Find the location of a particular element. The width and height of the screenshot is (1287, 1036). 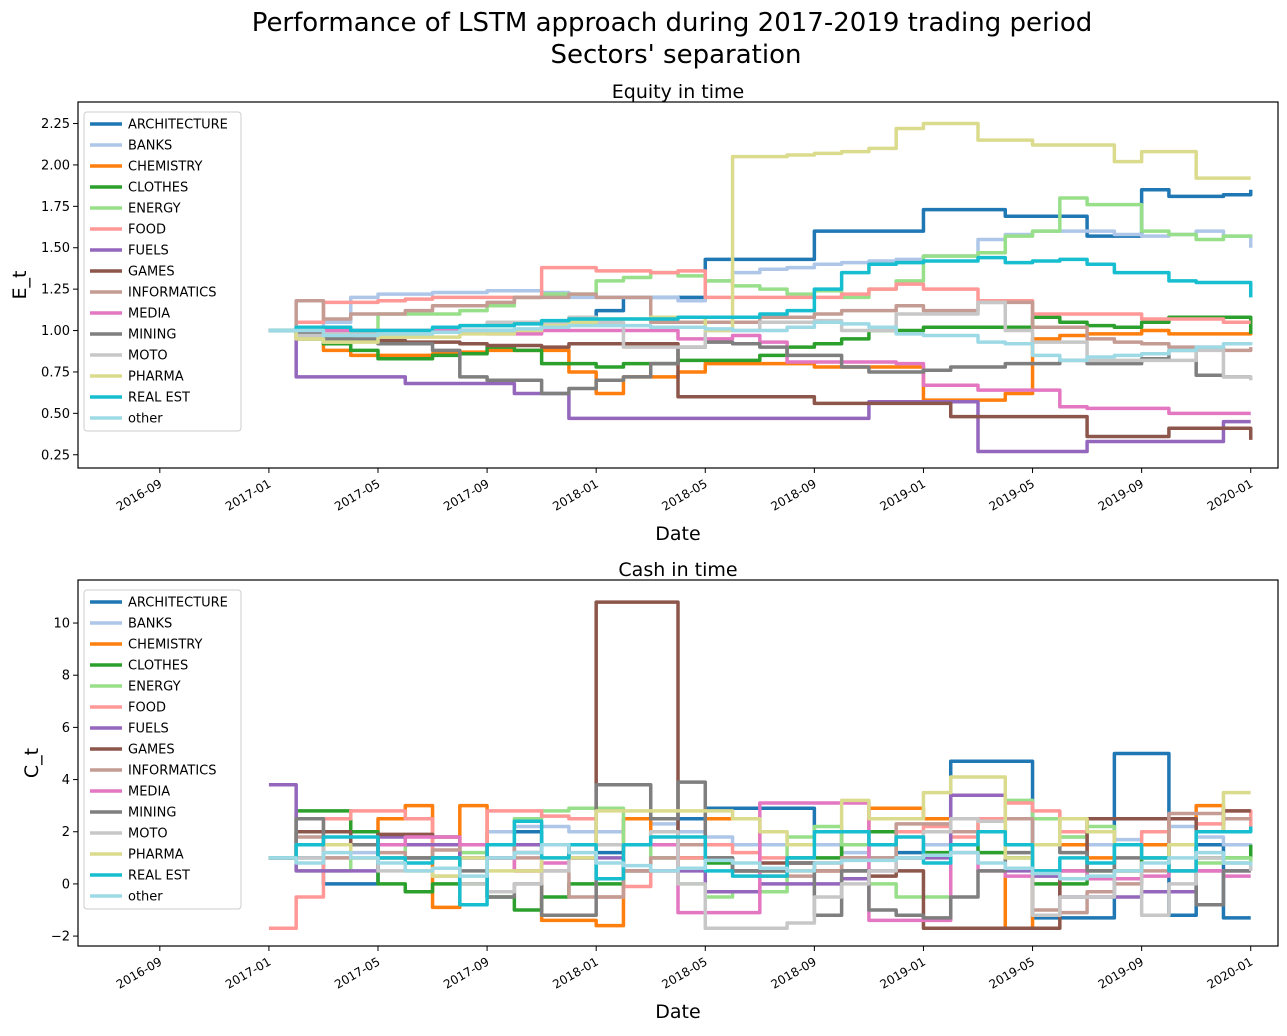

series-line-banks is located at coordinates (760, 281).